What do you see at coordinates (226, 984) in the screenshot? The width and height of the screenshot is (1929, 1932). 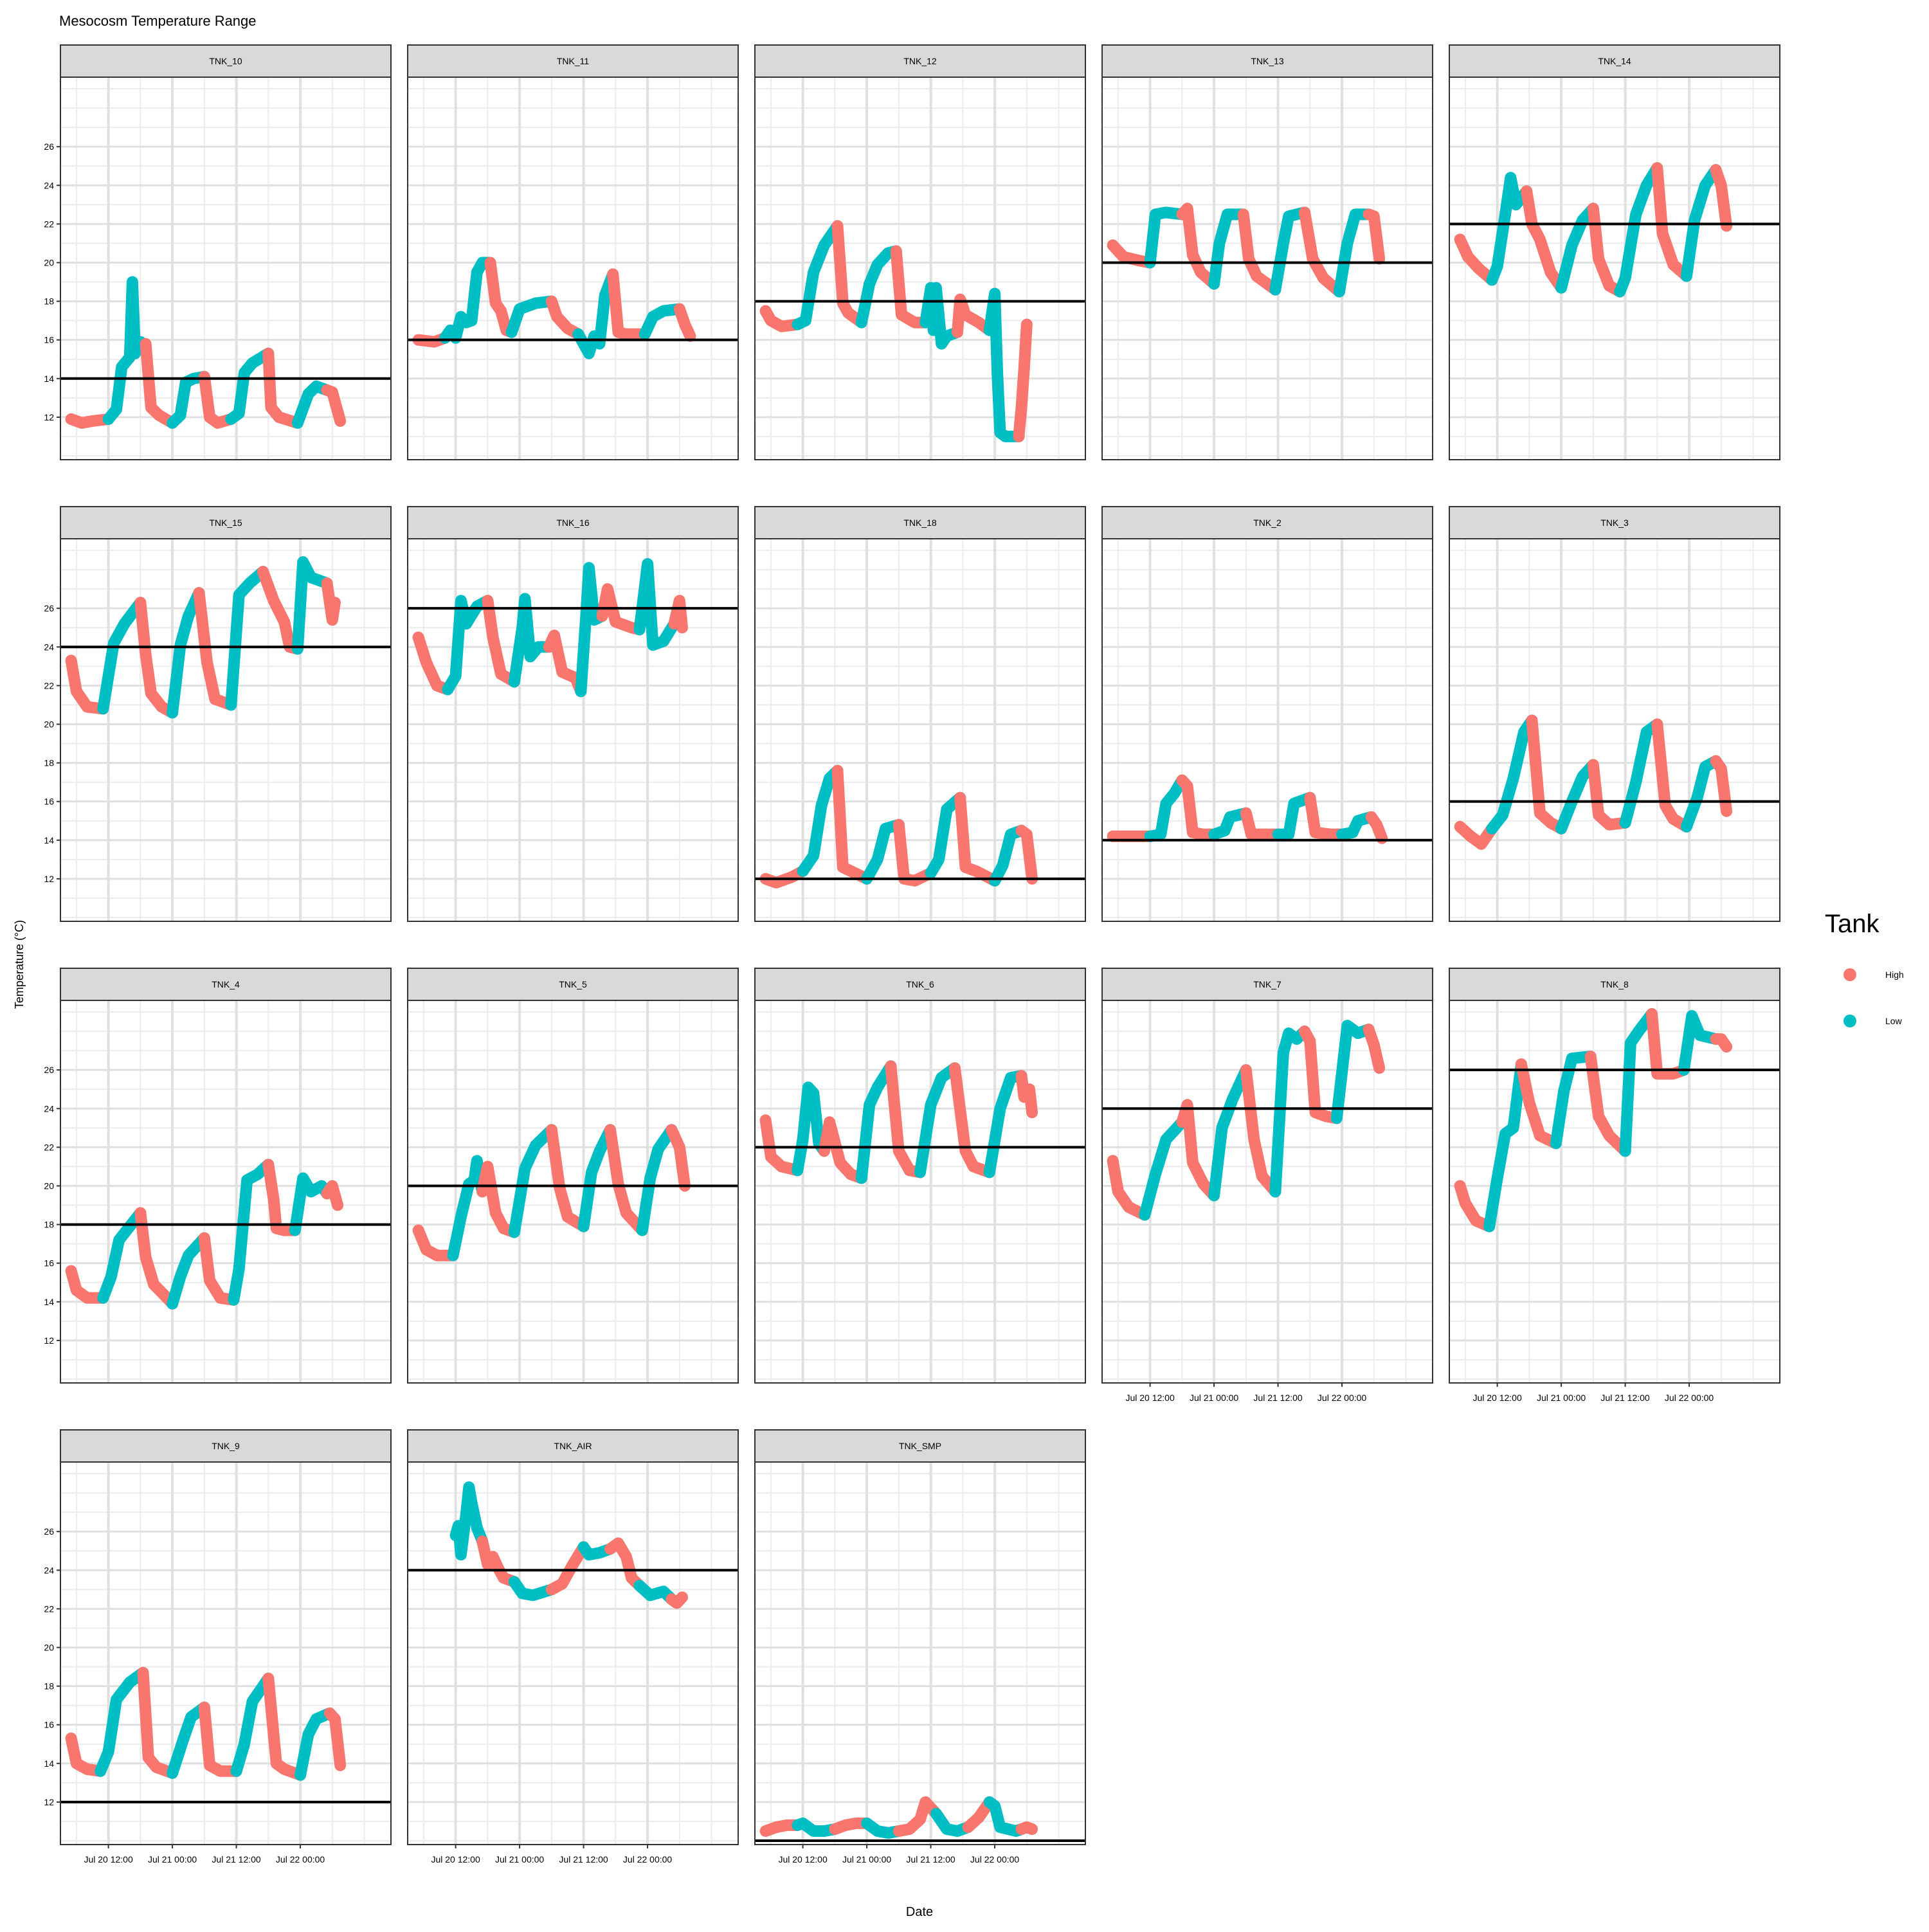 I see `facet-label: TNK_4` at bounding box center [226, 984].